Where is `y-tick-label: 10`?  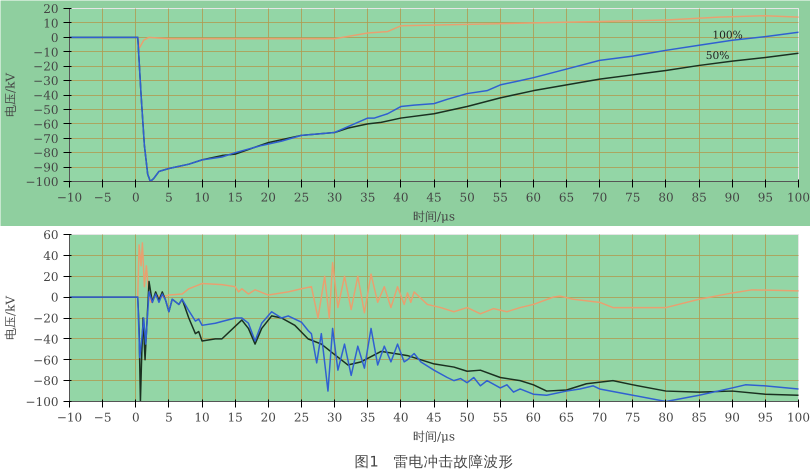
y-tick-label: 10 is located at coordinates (51, 23).